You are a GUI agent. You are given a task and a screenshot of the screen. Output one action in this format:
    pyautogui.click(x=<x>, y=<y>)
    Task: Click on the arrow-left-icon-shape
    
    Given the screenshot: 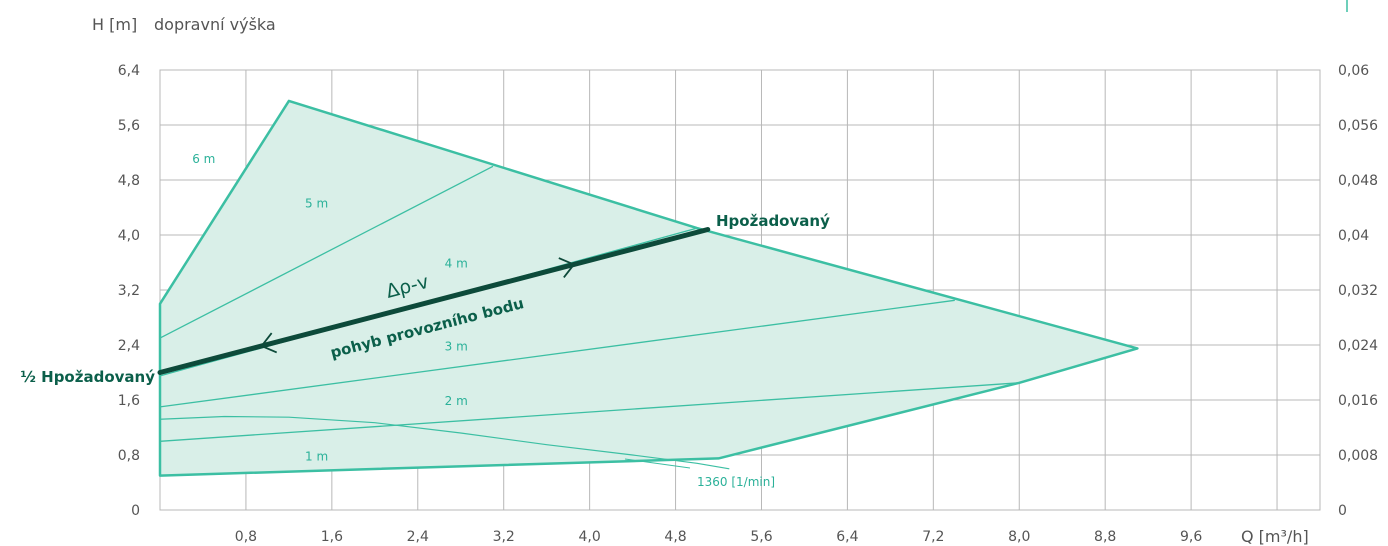 What is the action you would take?
    pyautogui.click(x=269, y=343)
    